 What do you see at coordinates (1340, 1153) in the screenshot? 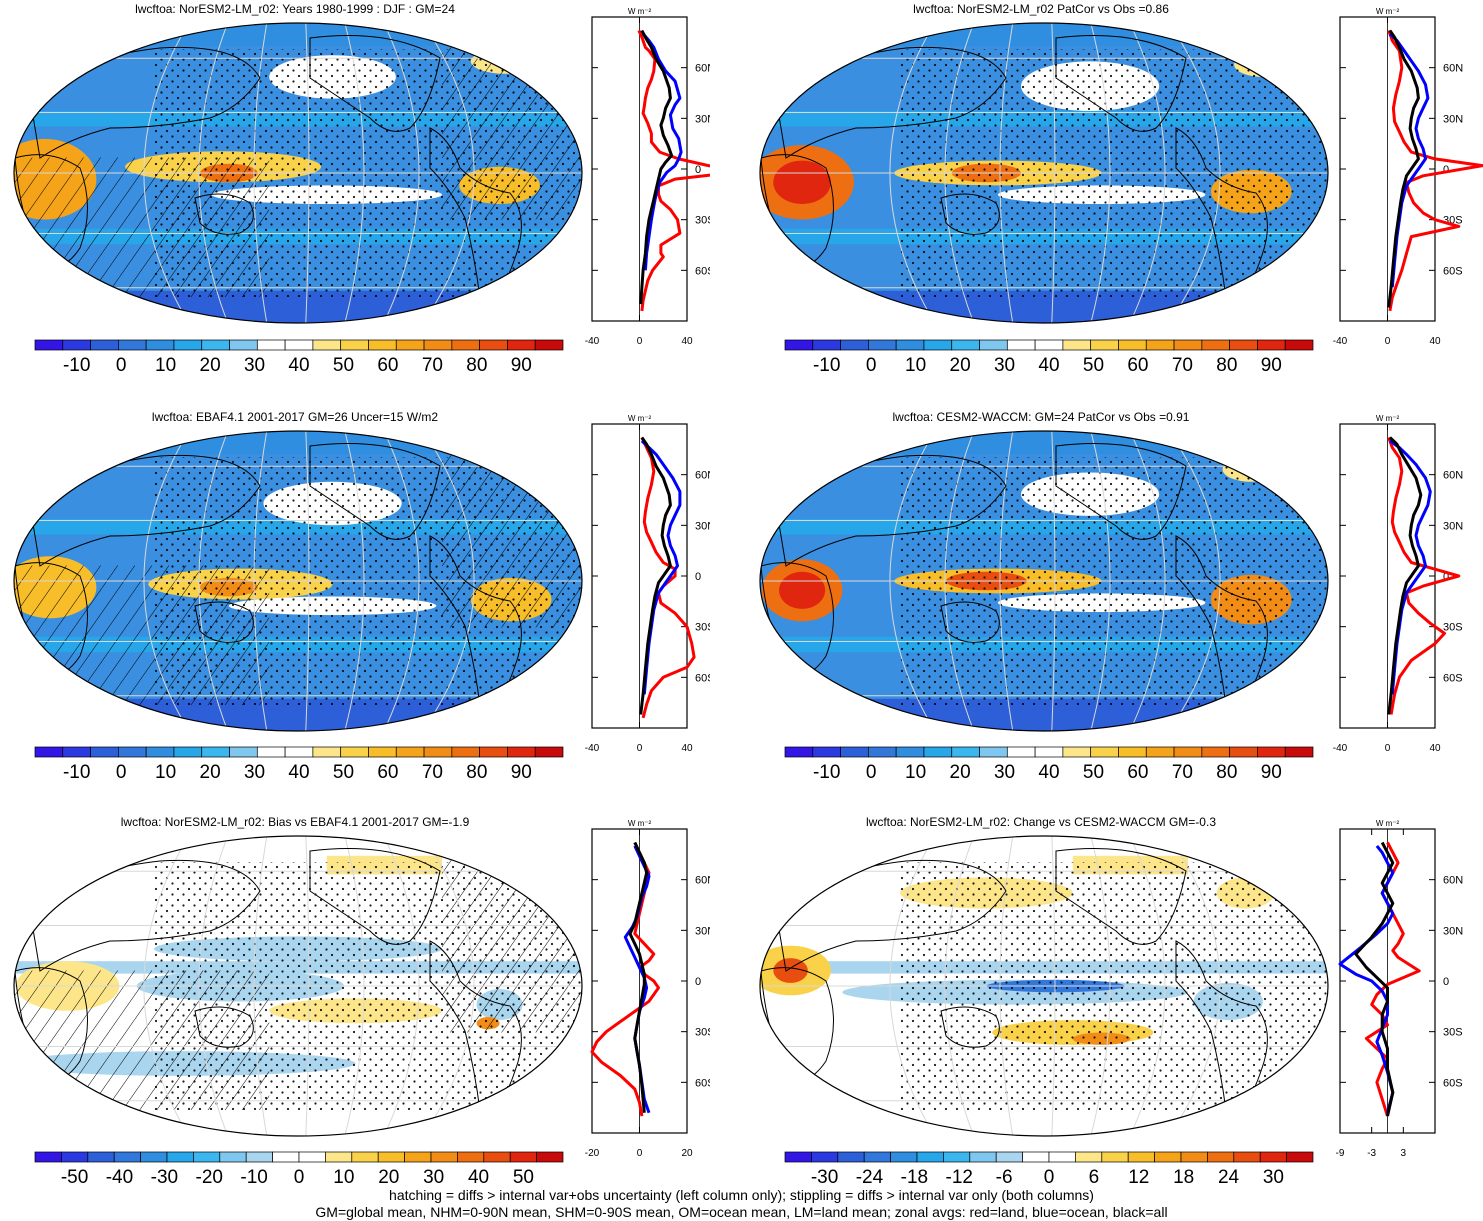
I see `x-tick-label: -9` at bounding box center [1340, 1153].